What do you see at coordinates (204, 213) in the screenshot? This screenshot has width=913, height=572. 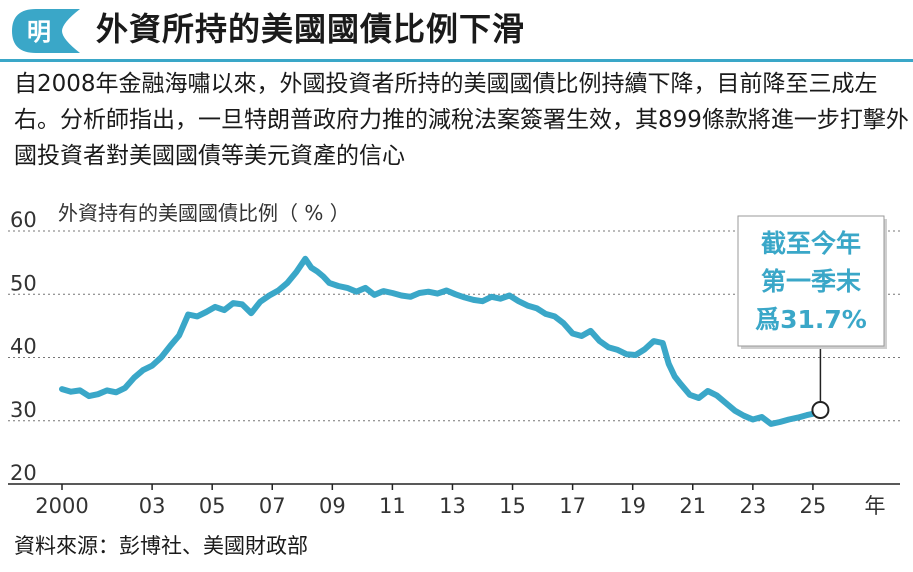 I see `y-axis-label: 外資持有的美國國債比例（ % ）` at bounding box center [204, 213].